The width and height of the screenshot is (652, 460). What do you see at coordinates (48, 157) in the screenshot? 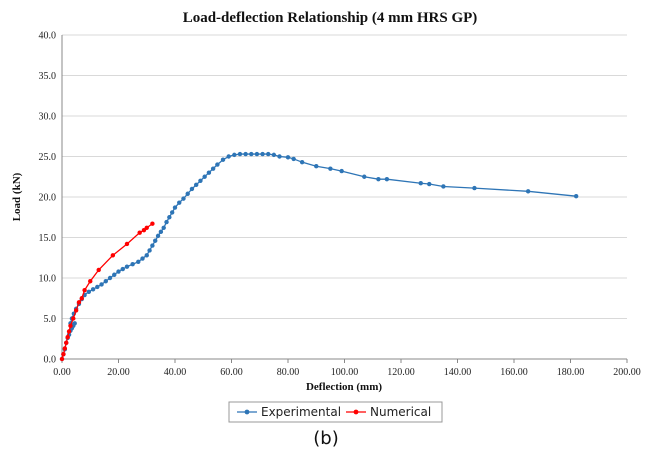
I see `y-tick-label: 25.0` at bounding box center [48, 157].